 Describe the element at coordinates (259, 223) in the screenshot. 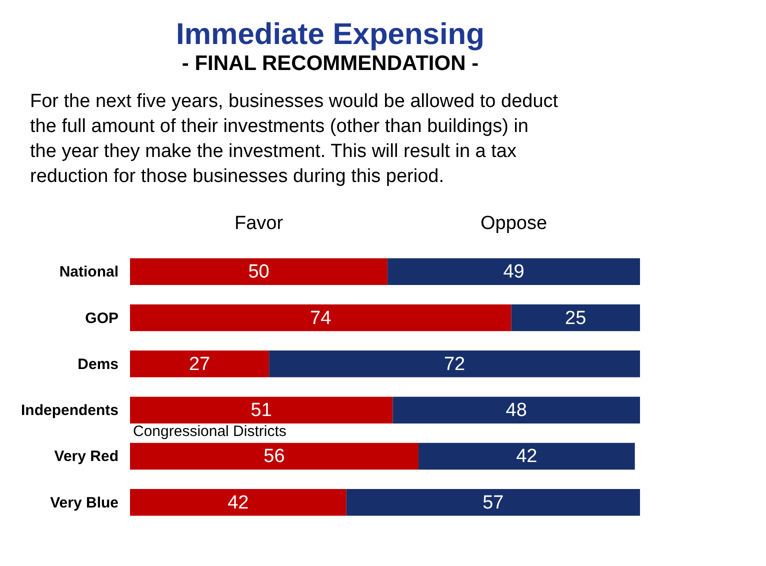

I see `series-label: Favor` at that location.